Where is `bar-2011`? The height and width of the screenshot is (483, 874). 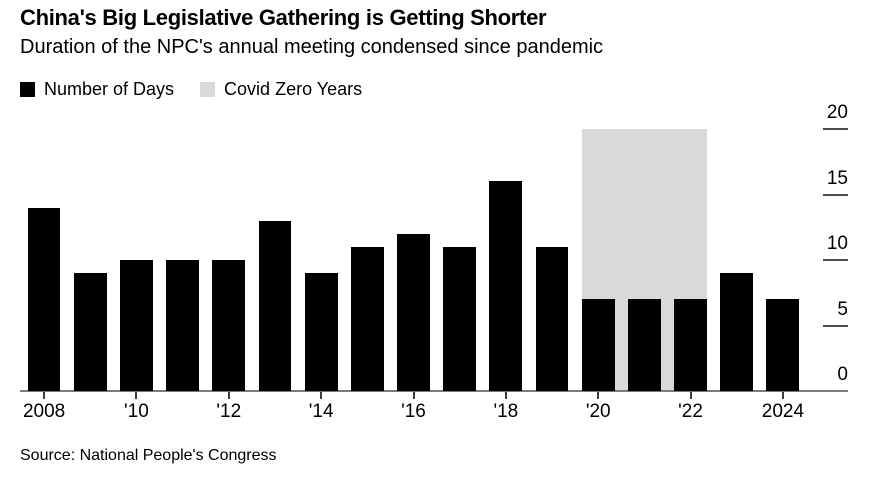 bar-2011 is located at coordinates (182, 325).